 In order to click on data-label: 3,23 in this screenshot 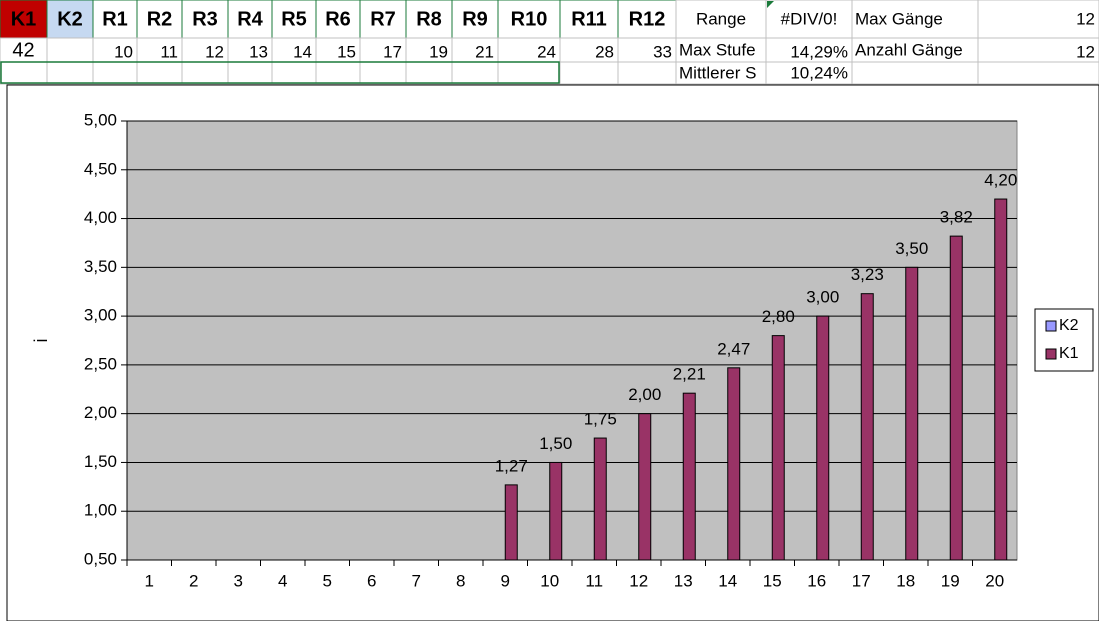, I will do `click(867, 274)`.